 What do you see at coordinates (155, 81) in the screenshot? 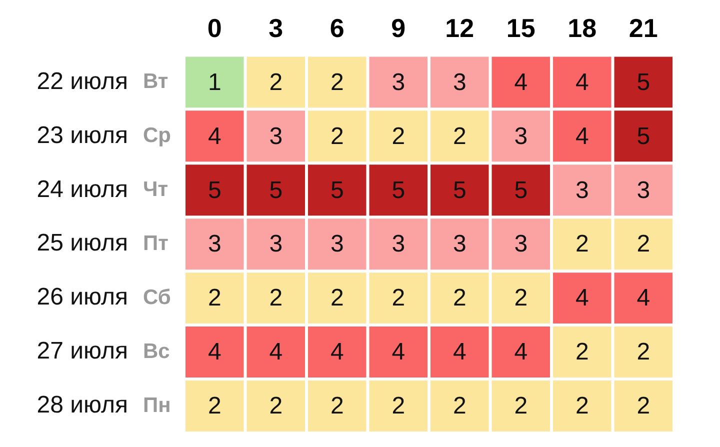
I see `y2-tick-label: Вт` at bounding box center [155, 81].